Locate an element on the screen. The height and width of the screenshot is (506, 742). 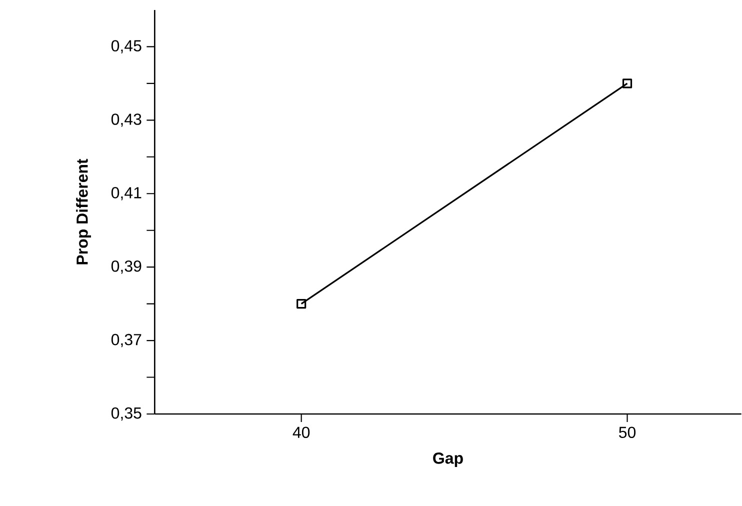
y-axis-title: Prop Different is located at coordinates (84, 211).